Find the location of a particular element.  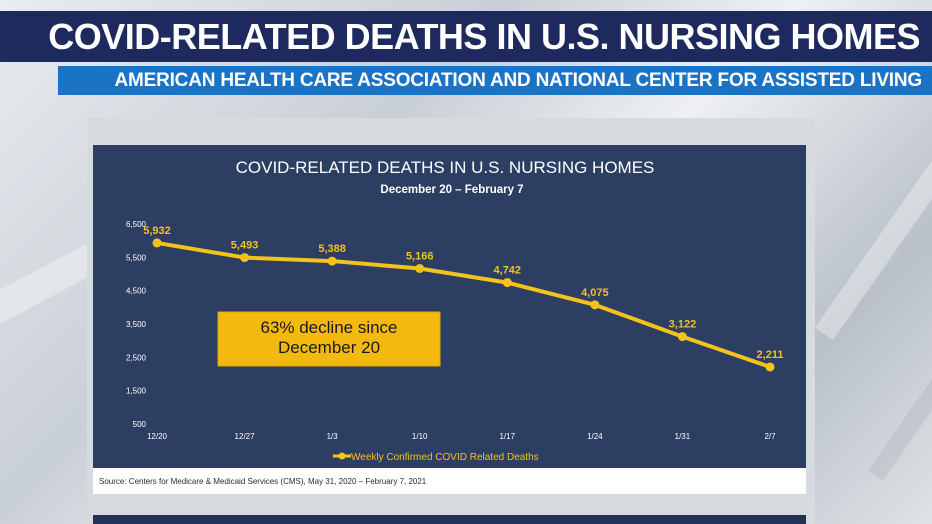

data-label: 5,932 is located at coordinates (157, 231).